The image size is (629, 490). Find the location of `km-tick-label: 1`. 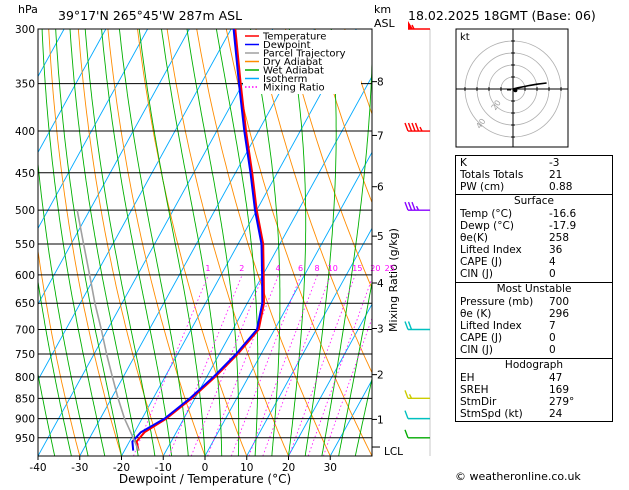

km-tick-label: 1 is located at coordinates (380, 420).